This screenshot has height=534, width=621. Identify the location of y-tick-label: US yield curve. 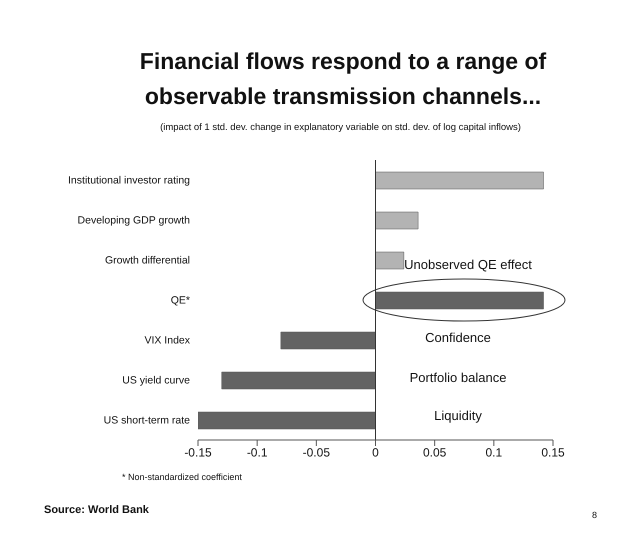
(156, 380).